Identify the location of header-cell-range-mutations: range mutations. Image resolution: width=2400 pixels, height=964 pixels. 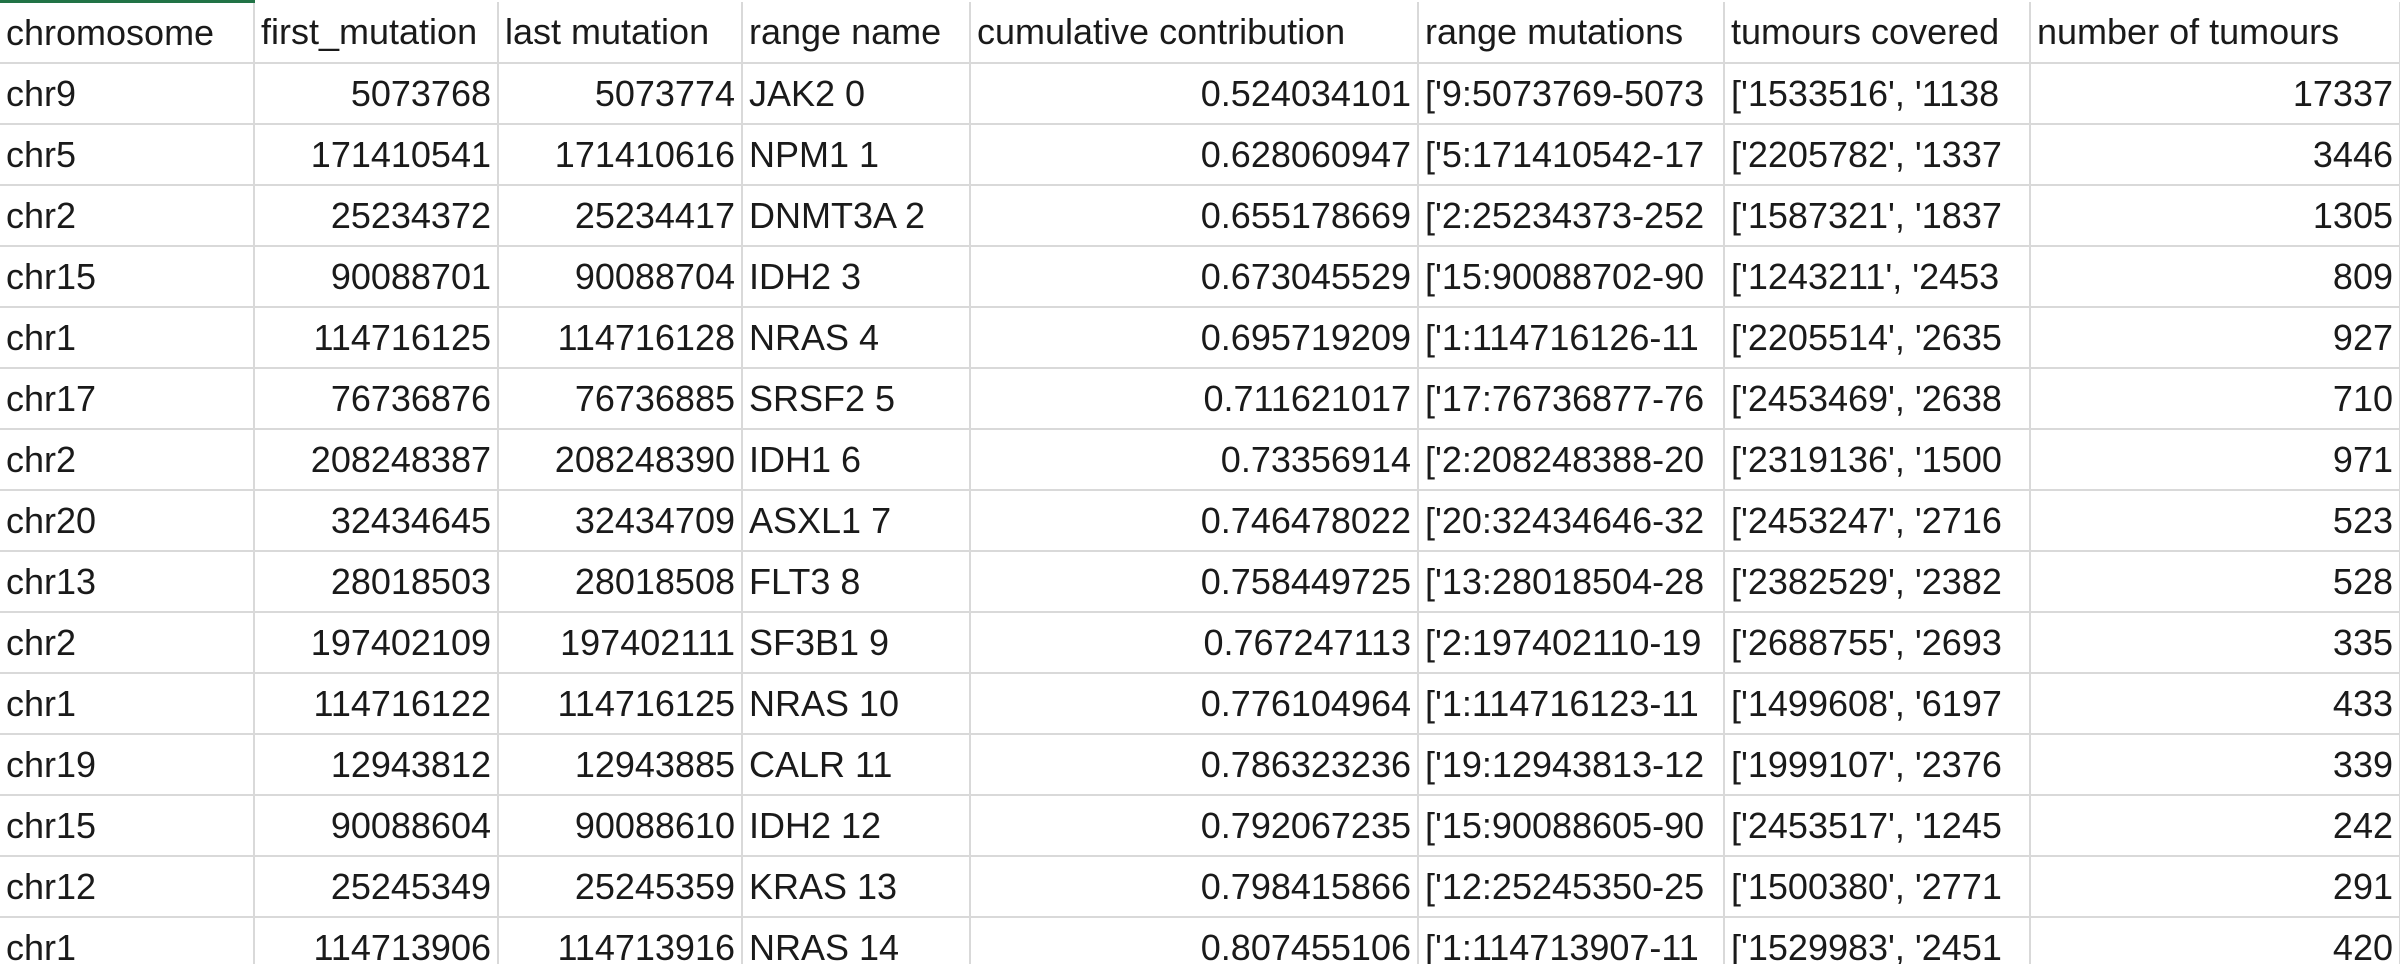
(1571, 32).